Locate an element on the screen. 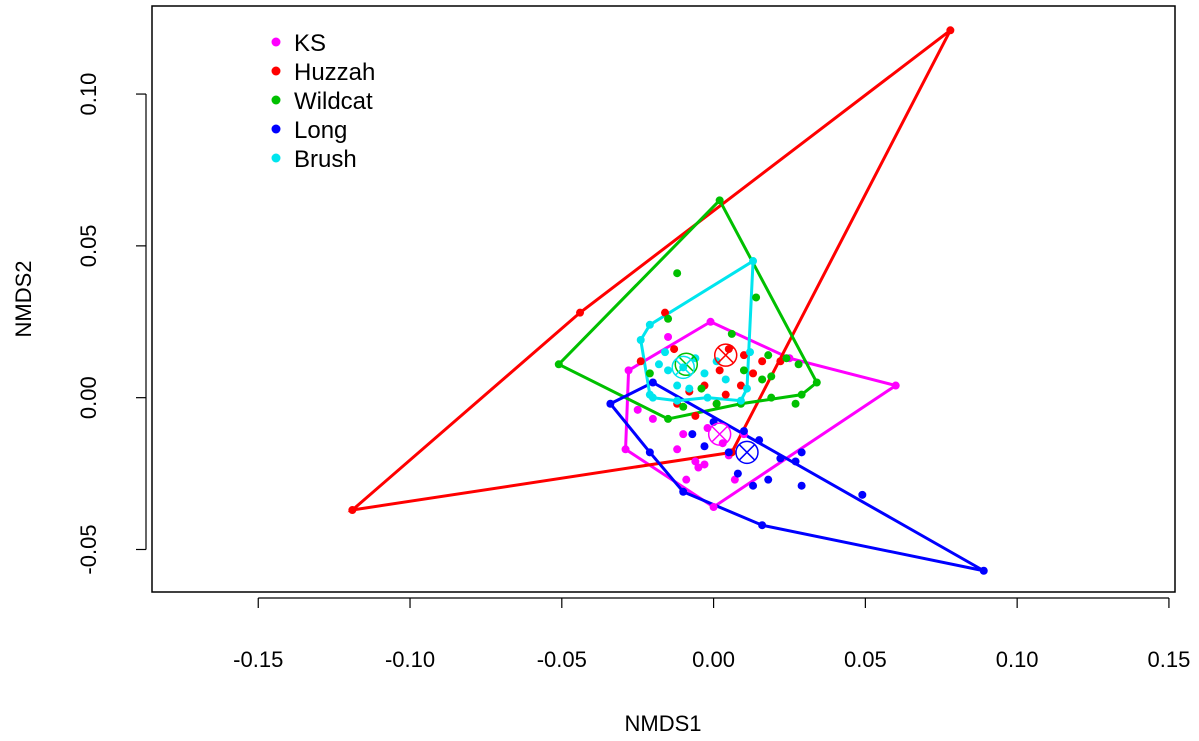 The width and height of the screenshot is (1199, 741). y-tick-label: 0.00 is located at coordinates (88, 397).